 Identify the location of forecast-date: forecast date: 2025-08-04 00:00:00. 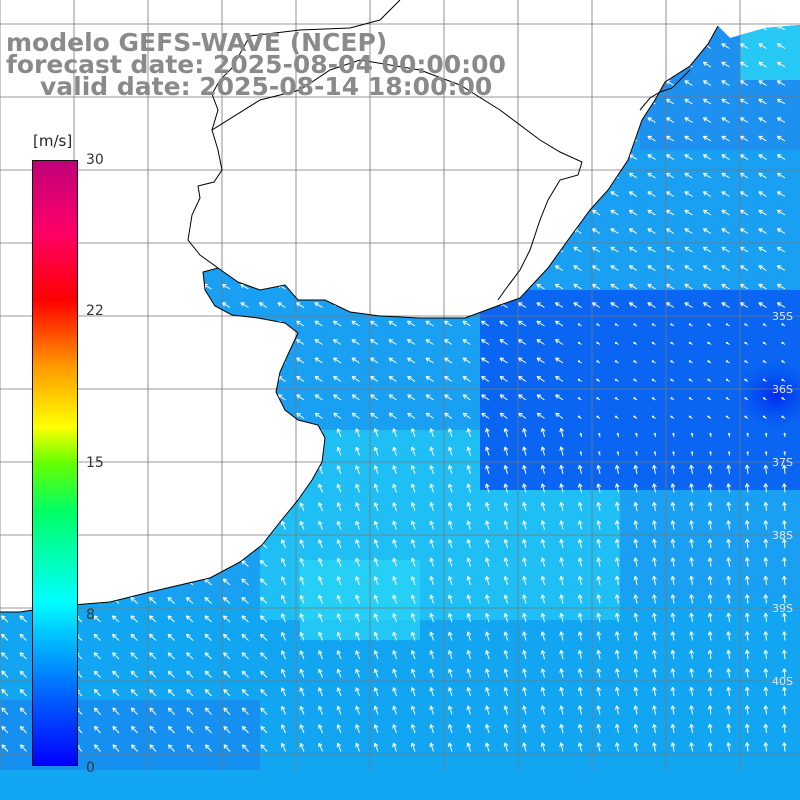
(256, 64).